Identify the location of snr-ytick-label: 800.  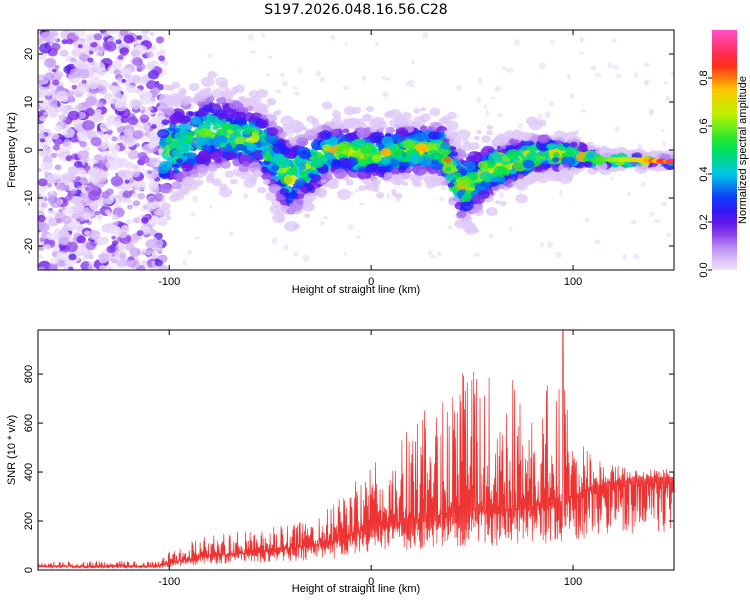
(29, 374).